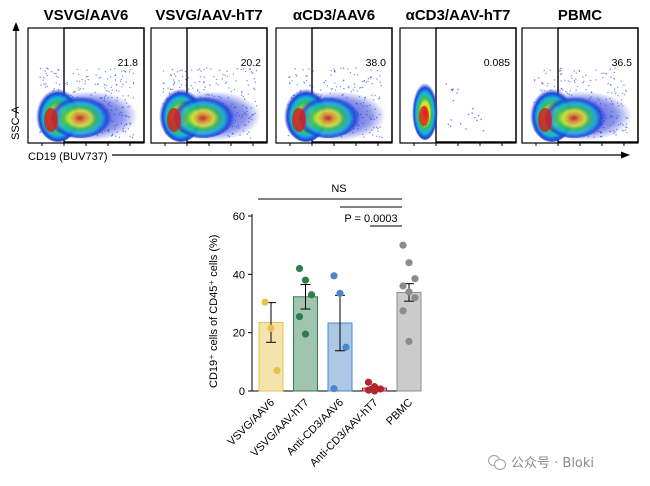 The height and width of the screenshot is (486, 650). I want to click on gate-percent: 20.2, so click(251, 63).